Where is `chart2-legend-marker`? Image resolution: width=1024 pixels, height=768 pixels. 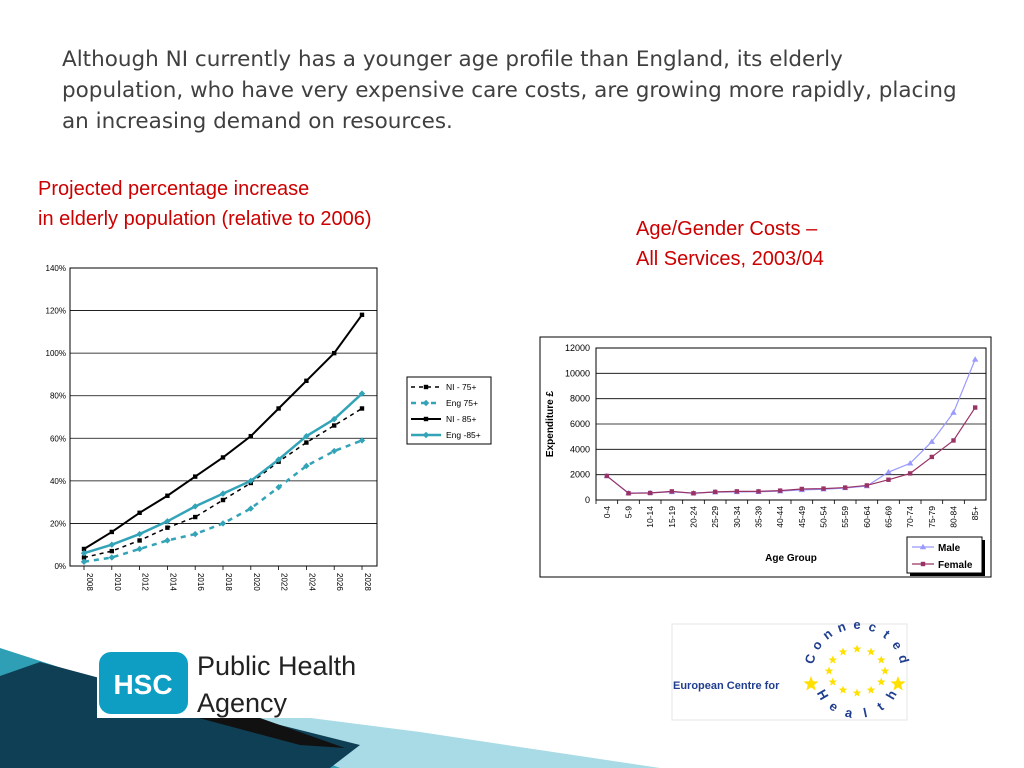 chart2-legend-marker is located at coordinates (923, 564).